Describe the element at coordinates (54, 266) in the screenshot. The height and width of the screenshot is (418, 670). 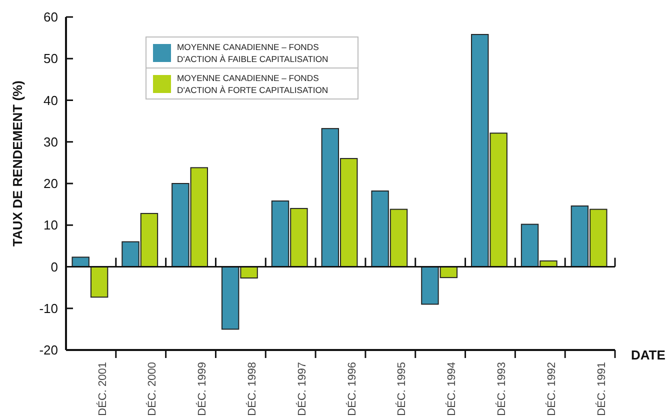
I see `y-tick-label: 0` at that location.